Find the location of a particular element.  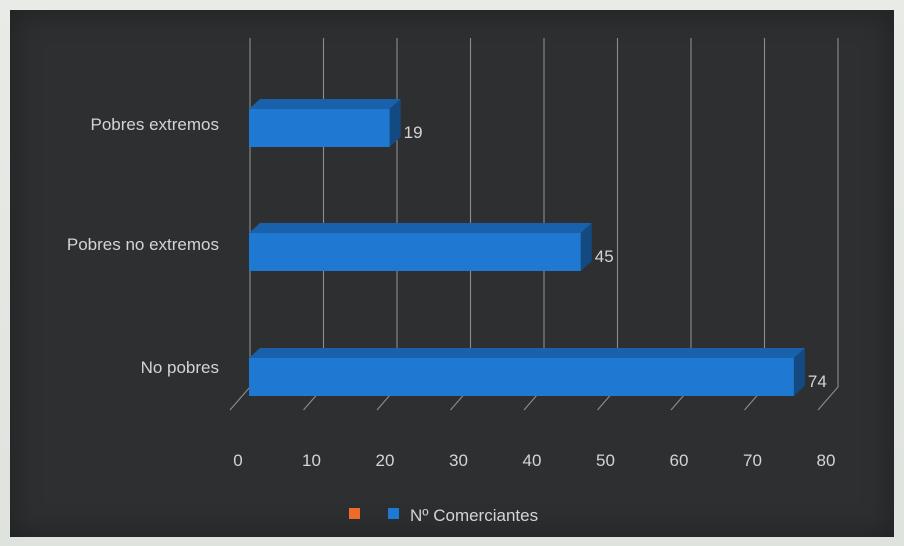

bar-no-pobres is located at coordinates (527, 372).